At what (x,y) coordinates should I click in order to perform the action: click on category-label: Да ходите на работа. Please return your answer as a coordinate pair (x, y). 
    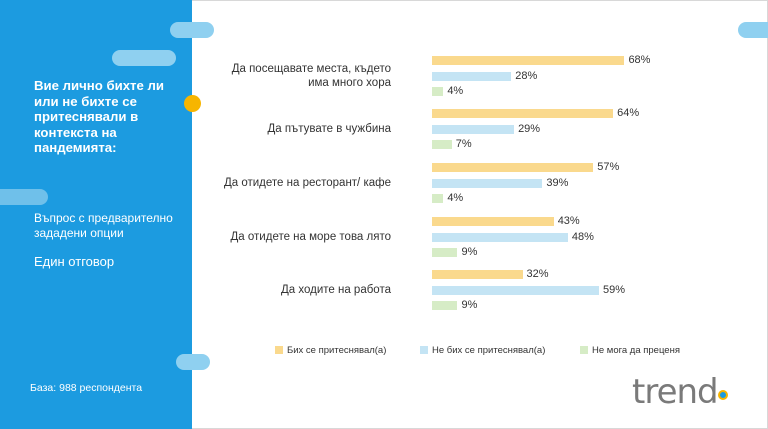
    Looking at the image, I should click on (335, 290).